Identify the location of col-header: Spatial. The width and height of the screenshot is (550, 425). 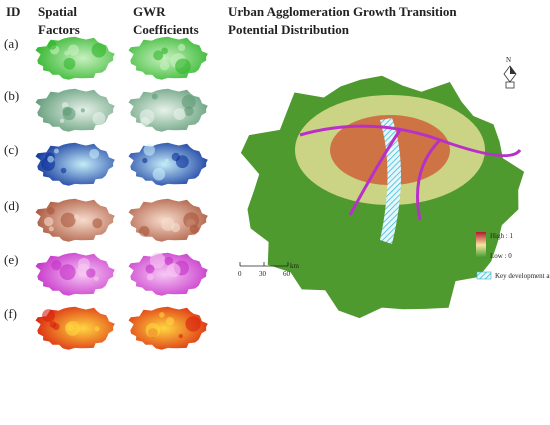
(57, 11).